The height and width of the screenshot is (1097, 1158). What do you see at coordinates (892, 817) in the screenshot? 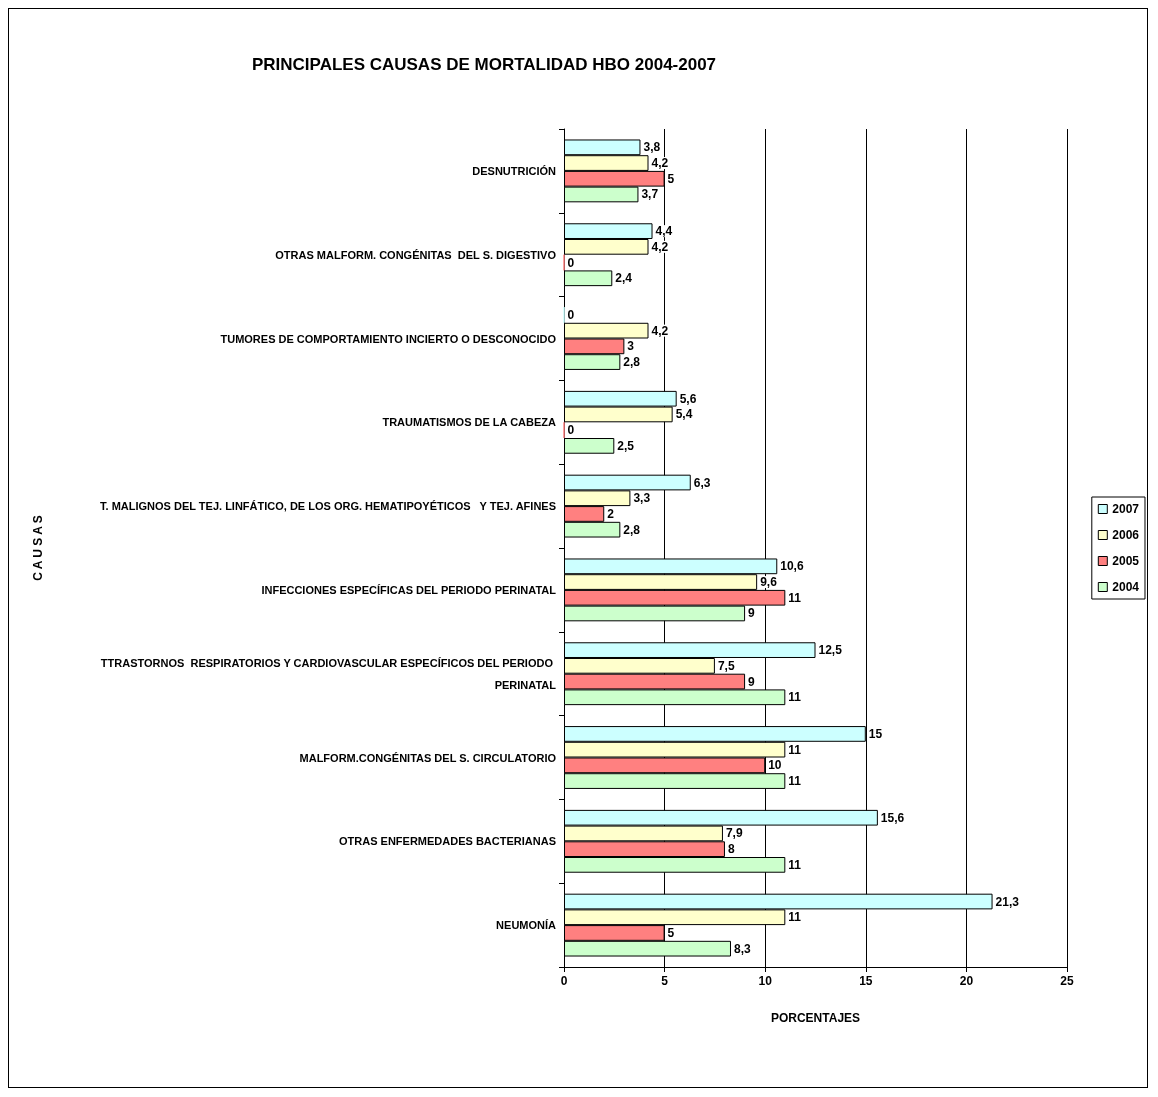
I see `data-label: 15,6` at bounding box center [892, 817].